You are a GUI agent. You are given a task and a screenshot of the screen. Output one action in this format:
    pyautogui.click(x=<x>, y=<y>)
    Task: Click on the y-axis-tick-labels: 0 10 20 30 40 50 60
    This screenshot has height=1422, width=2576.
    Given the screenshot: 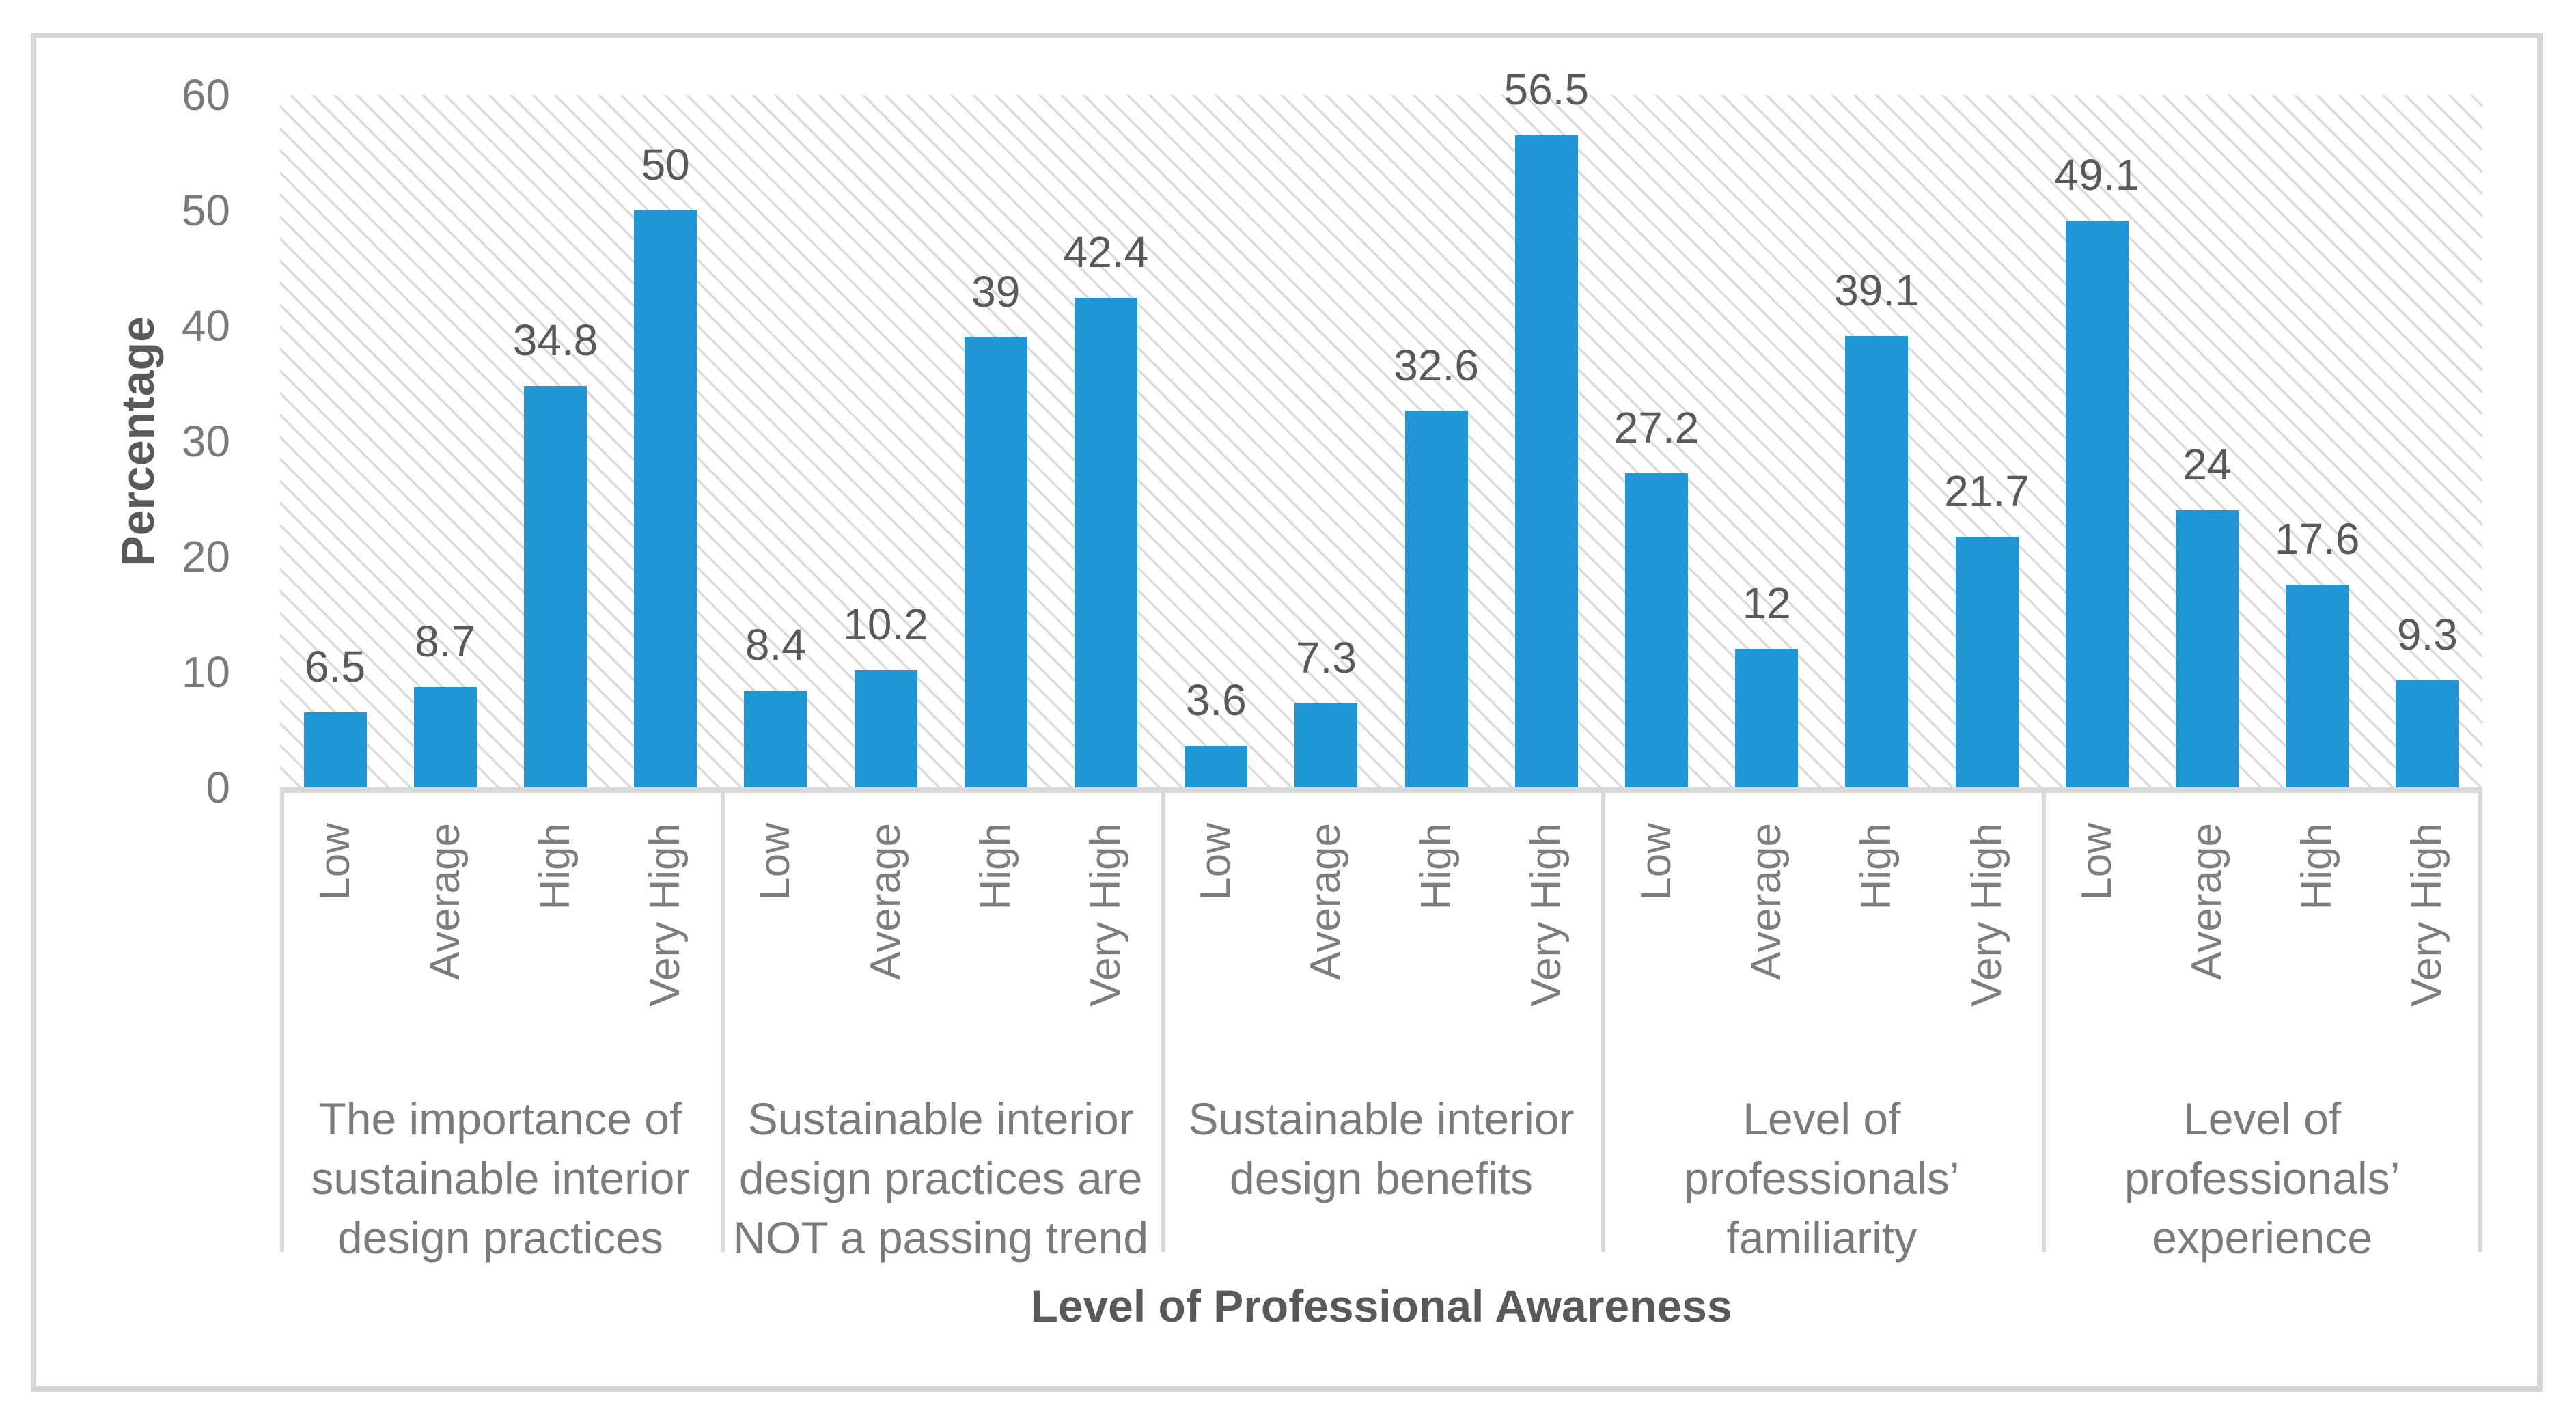 What is the action you would take?
    pyautogui.click(x=115, y=711)
    